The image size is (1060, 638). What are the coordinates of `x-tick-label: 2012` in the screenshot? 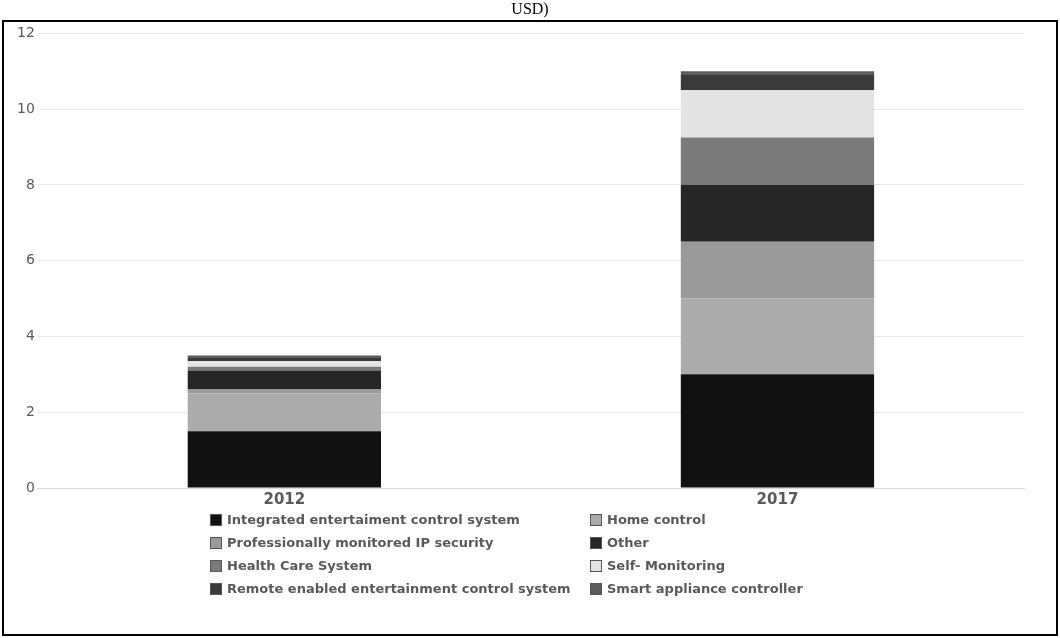 It's located at (284, 498).